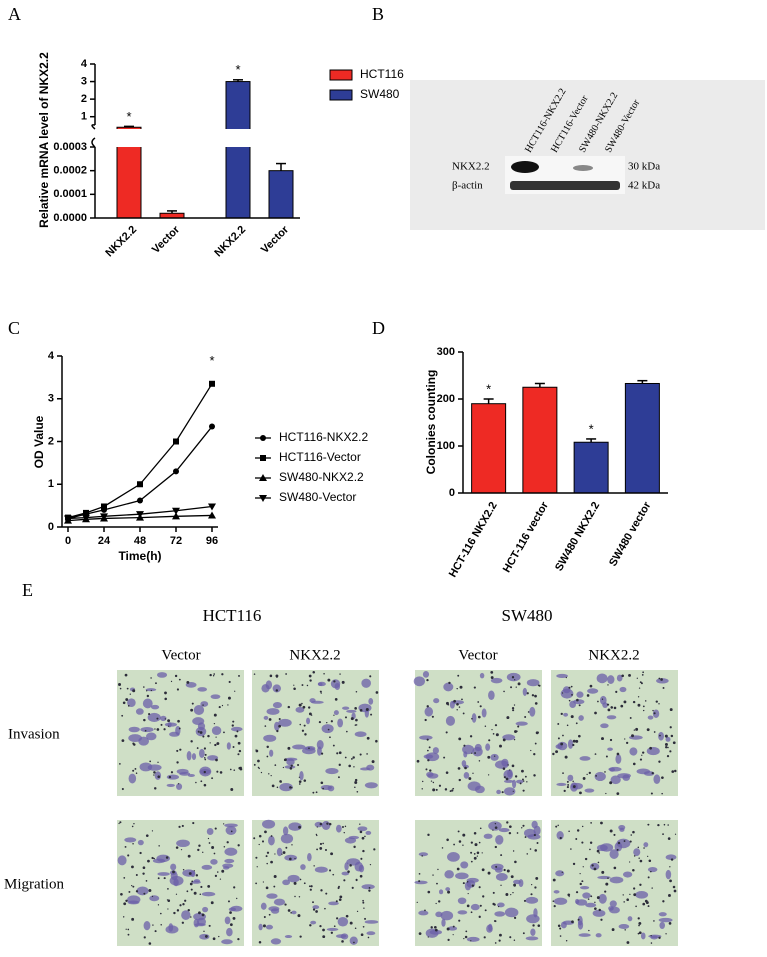 Image resolution: width=767 pixels, height=957 pixels. Describe the element at coordinates (488, 388) in the screenshot. I see `significance-mark: *` at that location.